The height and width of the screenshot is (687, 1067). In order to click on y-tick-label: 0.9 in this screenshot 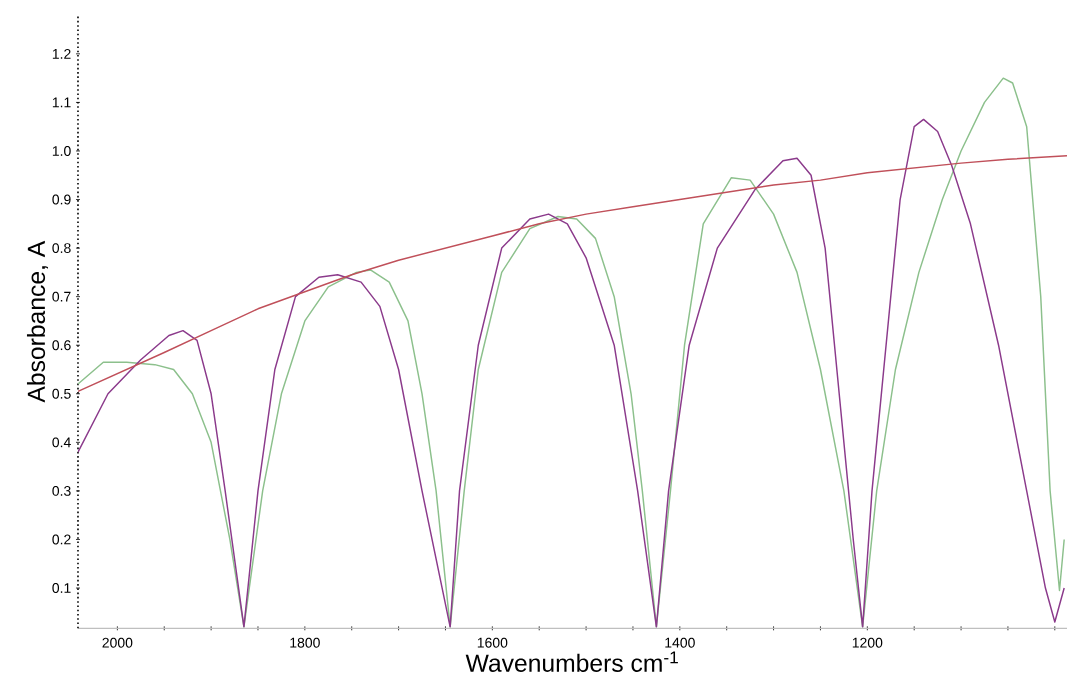, I will do `click(61, 199)`.